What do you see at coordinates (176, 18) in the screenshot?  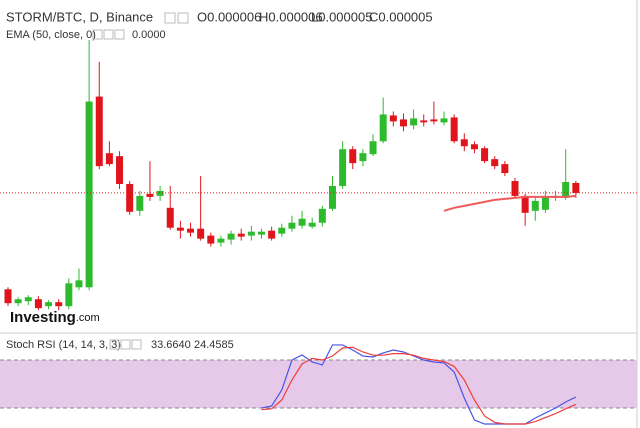 I see `title-icons` at bounding box center [176, 18].